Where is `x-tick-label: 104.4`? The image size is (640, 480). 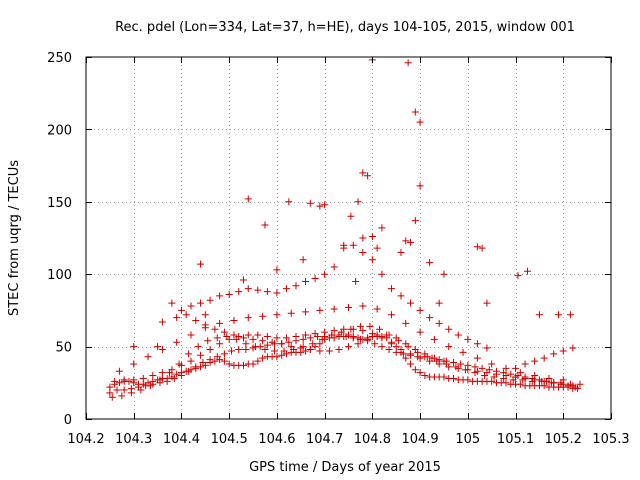 x-tick-label: 104.4 is located at coordinates (181, 439).